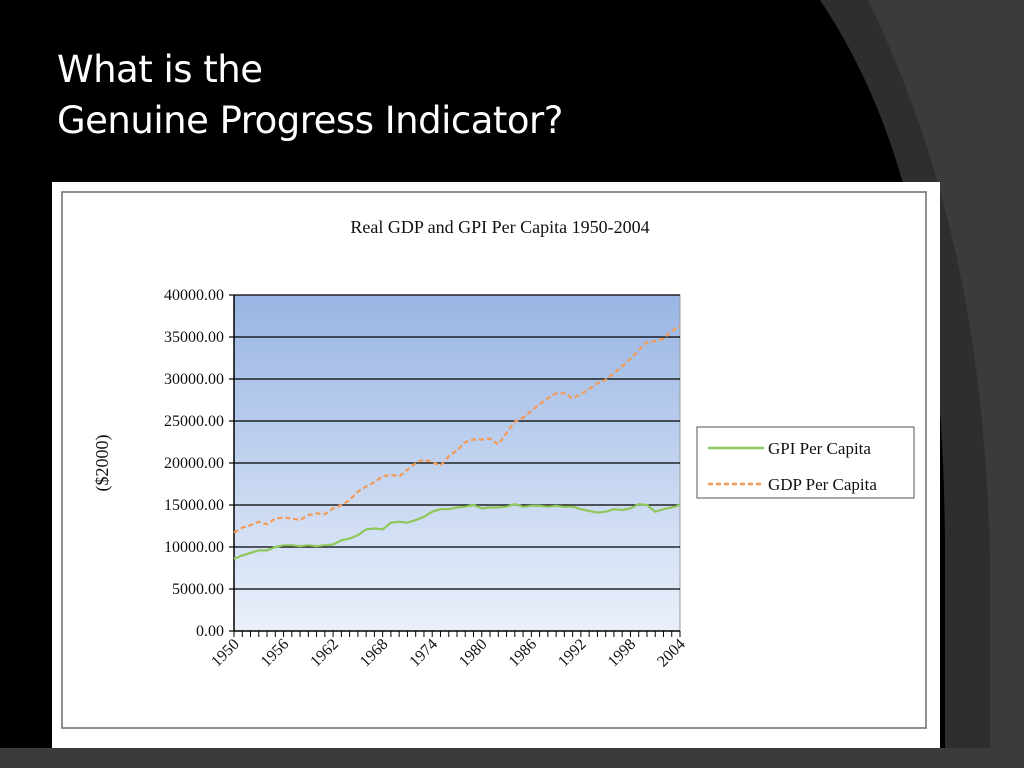 The image size is (1024, 768). What do you see at coordinates (310, 120) in the screenshot?
I see `slide-title-line-2: Genuine Progress Indicator?` at bounding box center [310, 120].